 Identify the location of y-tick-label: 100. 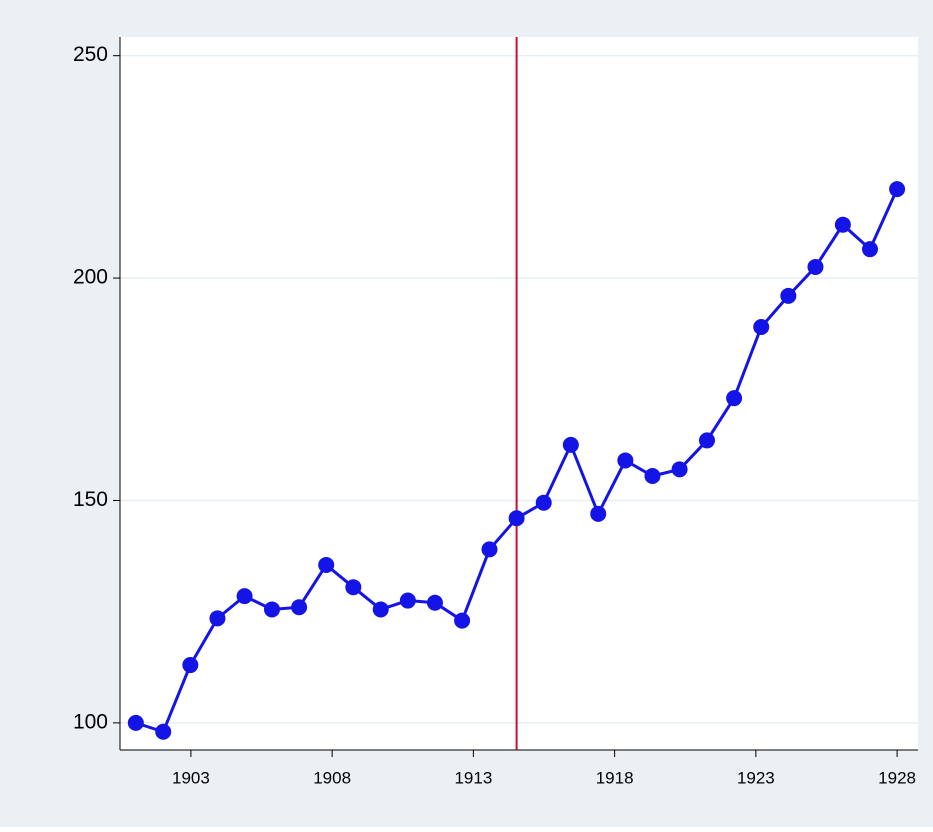
(90, 721).